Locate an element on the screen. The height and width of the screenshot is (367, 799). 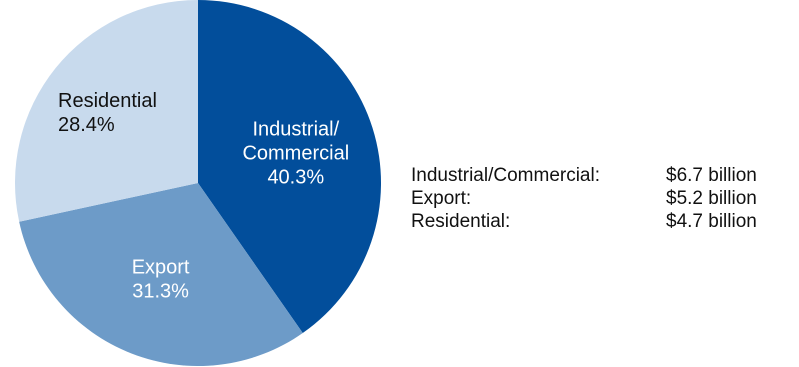
slice-label: Residential 28.4% is located at coordinates (107, 113).